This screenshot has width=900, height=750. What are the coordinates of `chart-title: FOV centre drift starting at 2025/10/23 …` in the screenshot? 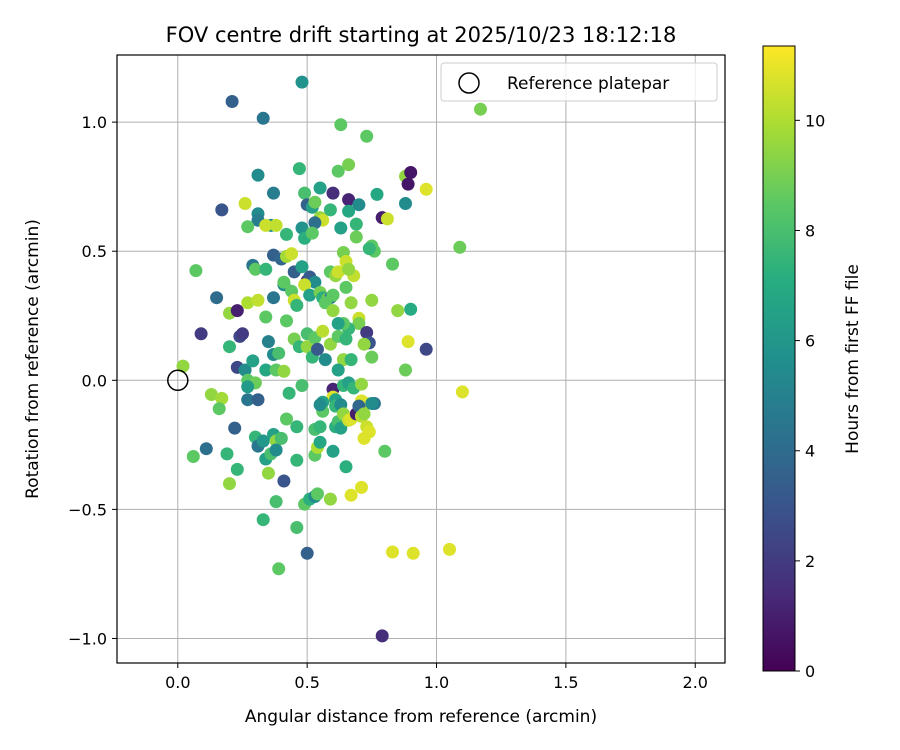 It's located at (421, 35).